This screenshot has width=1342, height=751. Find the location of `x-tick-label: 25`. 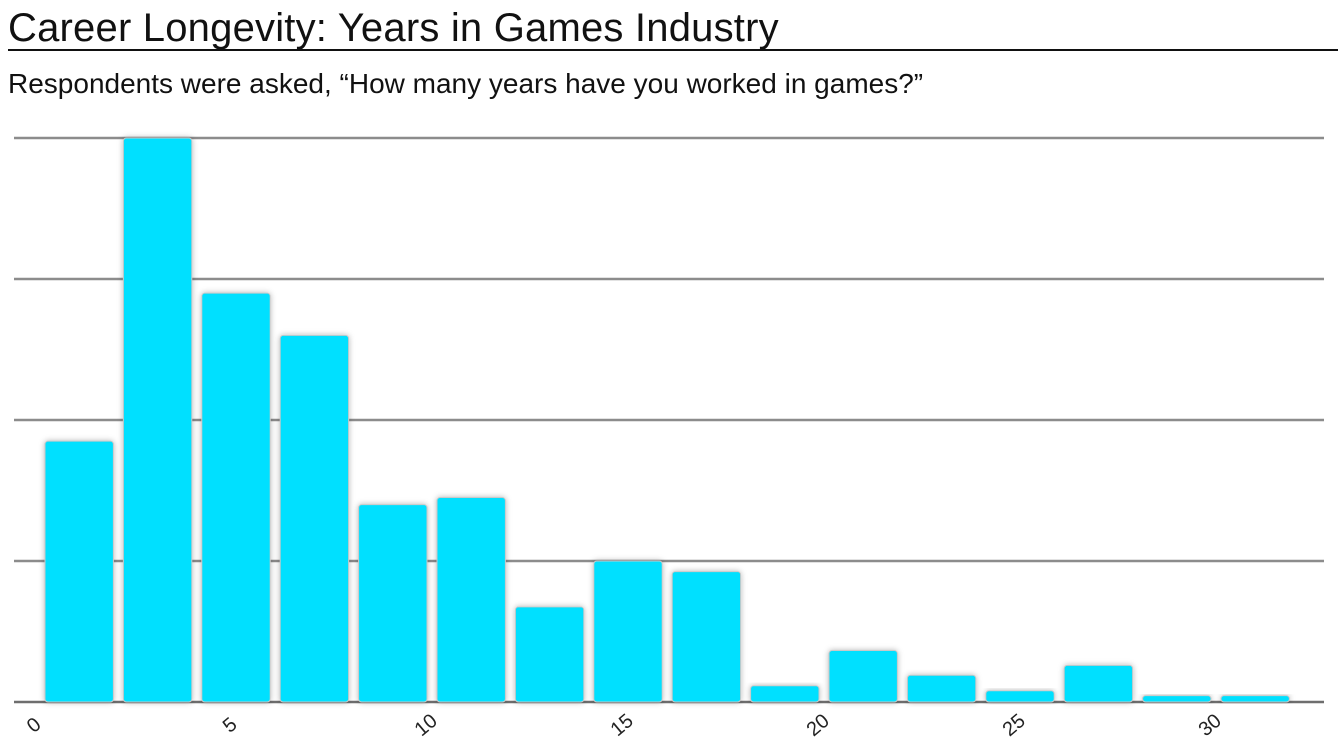

x-tick-label: 25 is located at coordinates (1014, 725).